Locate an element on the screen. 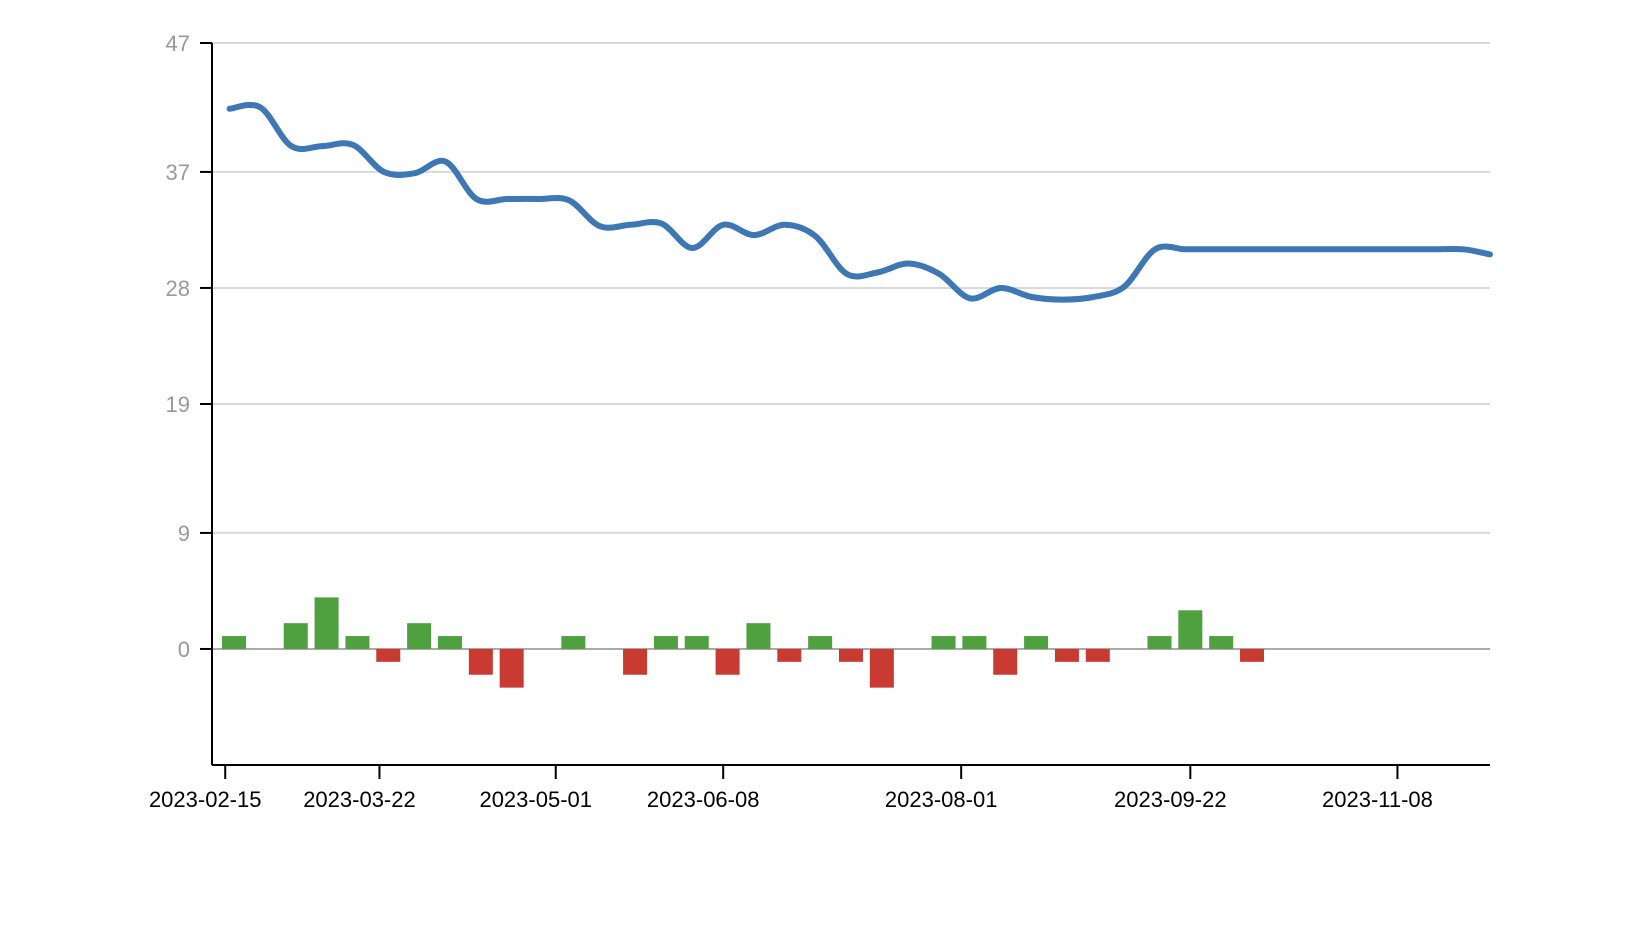 This screenshot has width=1628, height=930. x-tick-label: 2023-09-22 is located at coordinates (1170, 799).